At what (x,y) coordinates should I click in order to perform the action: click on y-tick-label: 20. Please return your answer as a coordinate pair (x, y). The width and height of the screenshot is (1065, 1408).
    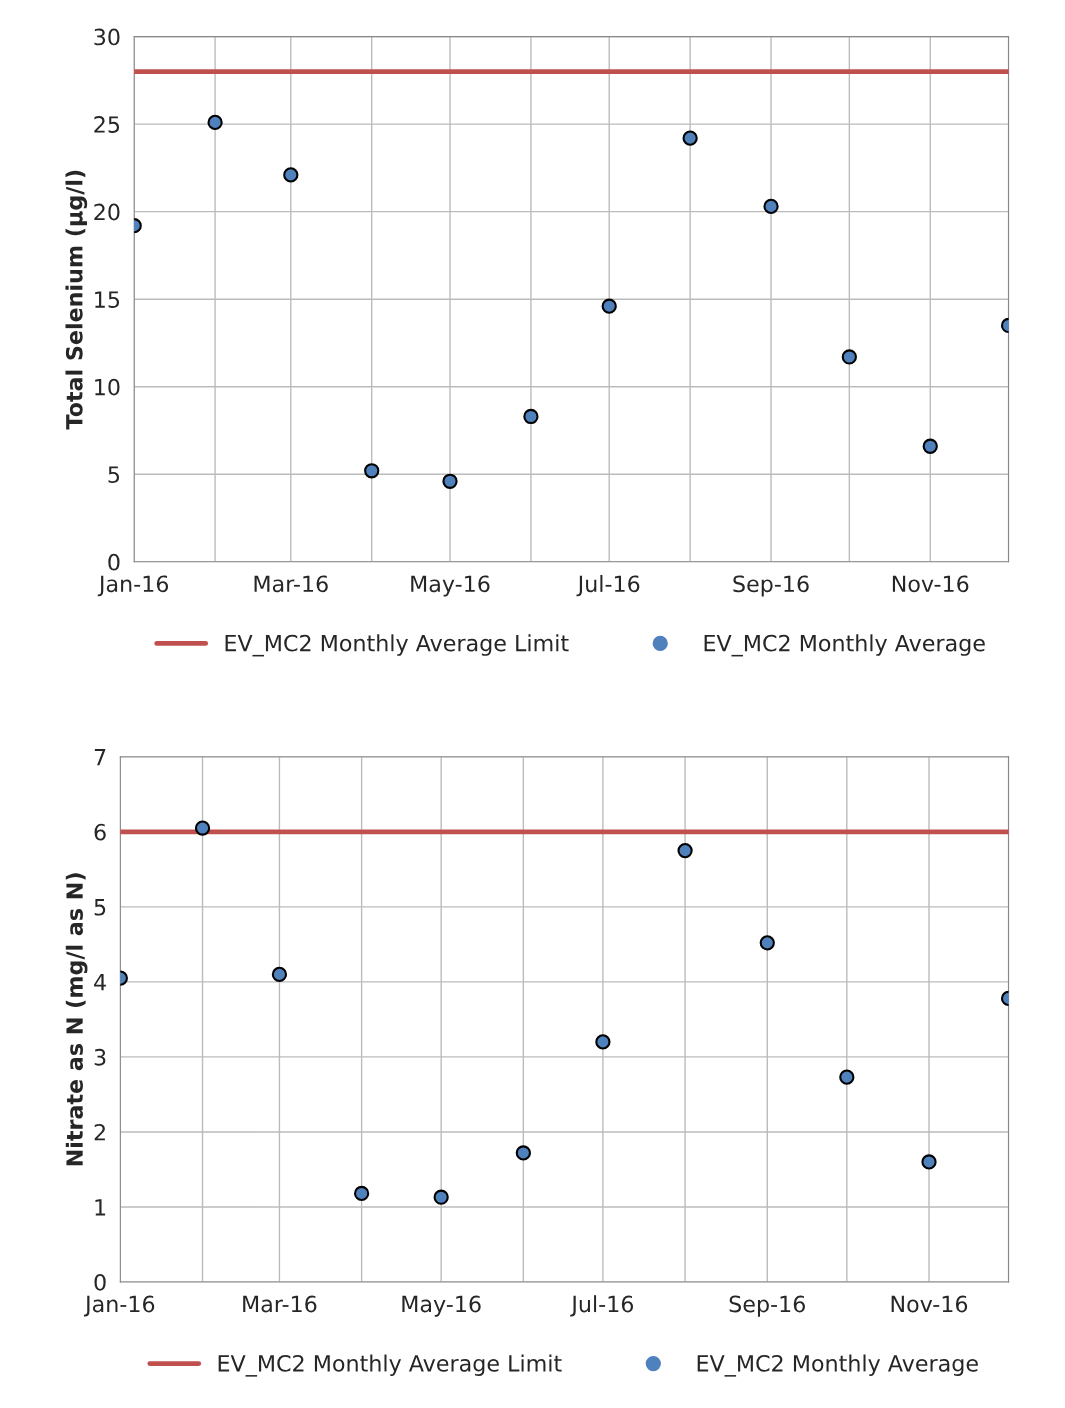
    Looking at the image, I should click on (107, 212).